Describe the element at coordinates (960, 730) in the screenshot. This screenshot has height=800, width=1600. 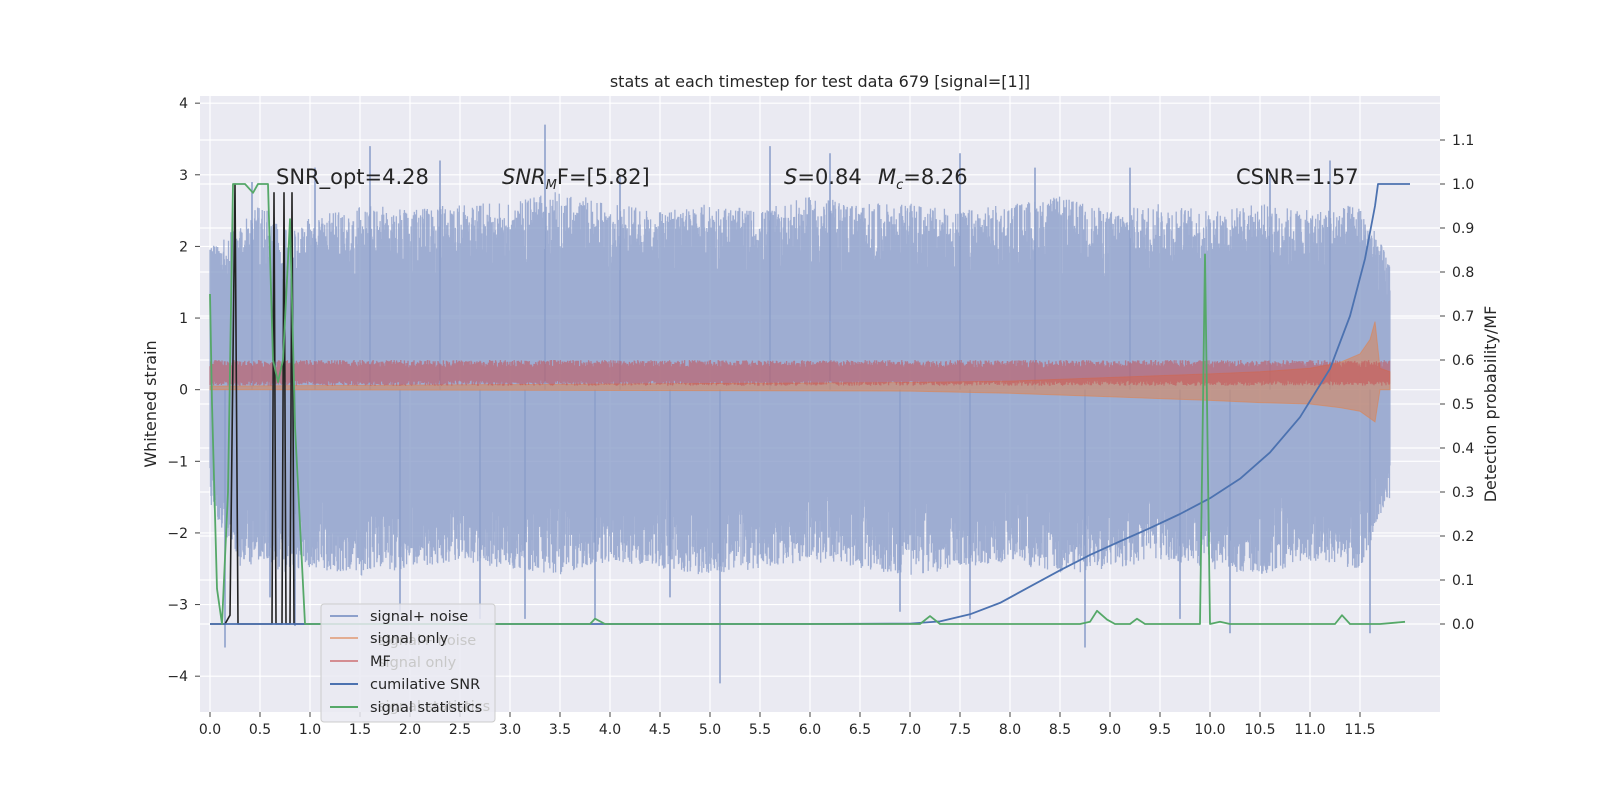
I see `x-tick-label: 7.5` at that location.